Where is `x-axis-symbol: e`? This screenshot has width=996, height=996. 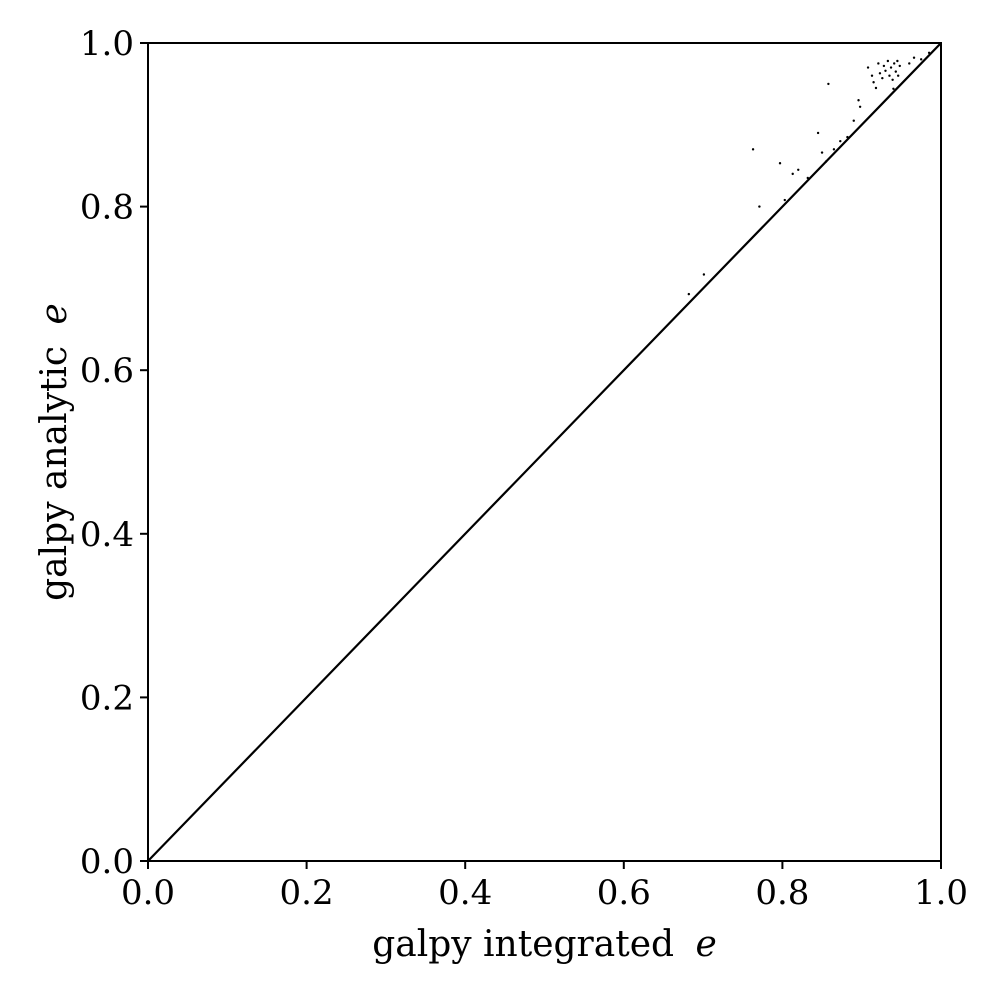 x-axis-symbol: e is located at coordinates (706, 944).